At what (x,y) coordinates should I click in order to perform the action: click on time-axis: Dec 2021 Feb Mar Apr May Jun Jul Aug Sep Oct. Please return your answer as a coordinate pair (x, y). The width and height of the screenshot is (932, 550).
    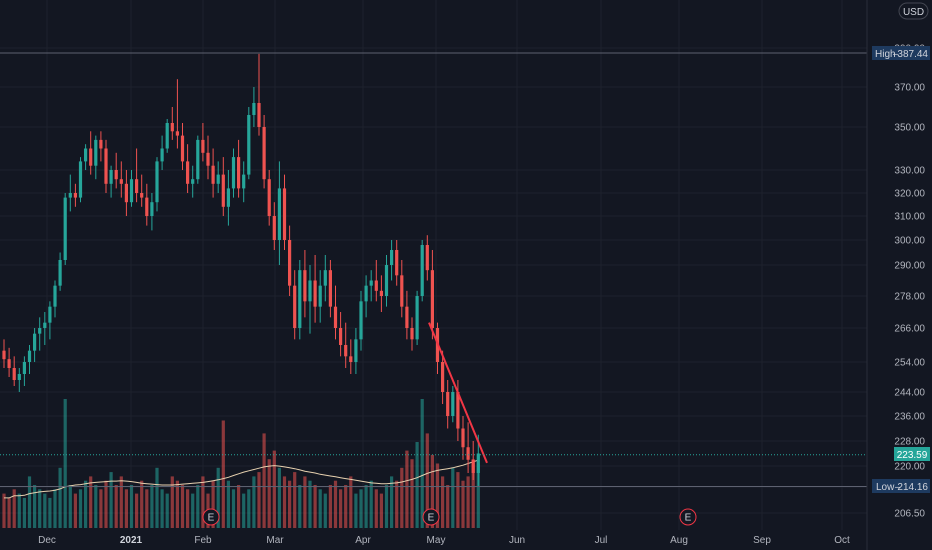
    Looking at the image, I should click on (444, 540).